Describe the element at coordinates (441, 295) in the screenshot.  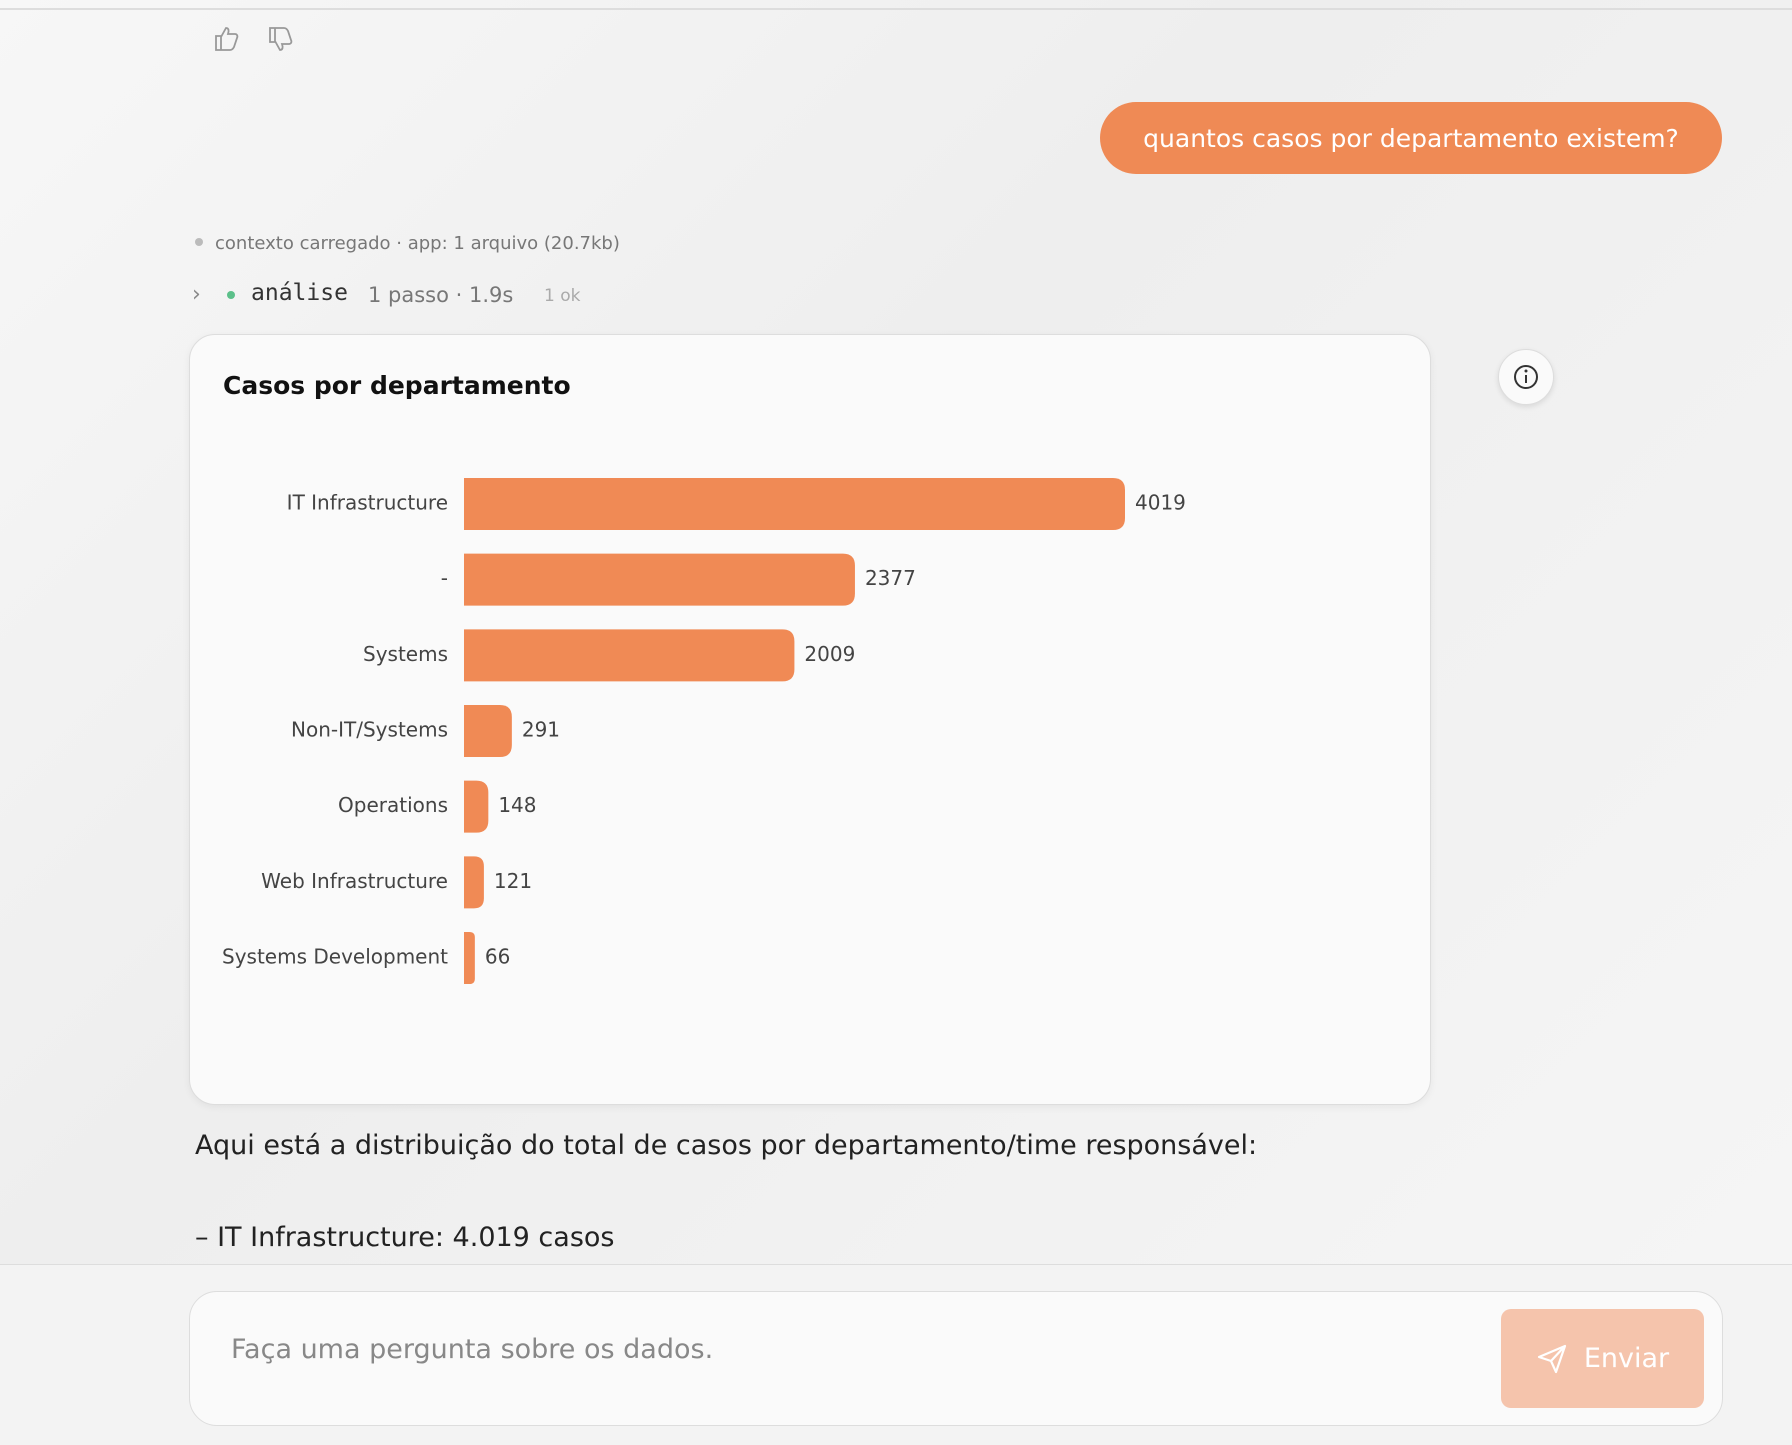
I see `analysis-steps: 1 passo · 1.9s` at that location.